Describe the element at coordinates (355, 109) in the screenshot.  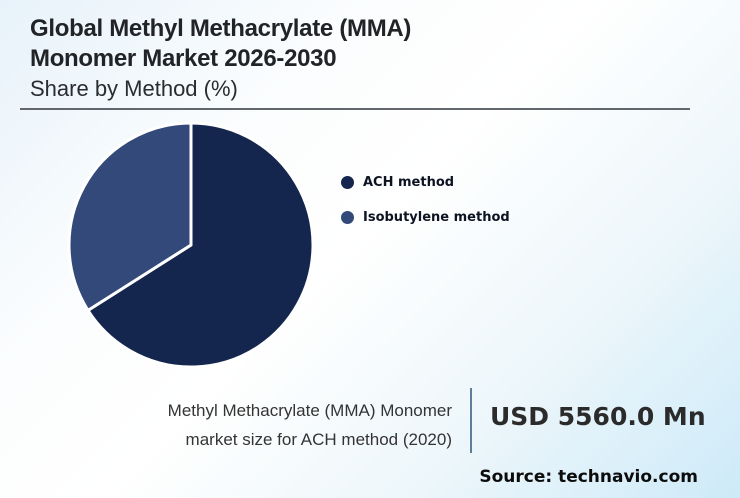
I see `title-underline-rule` at that location.